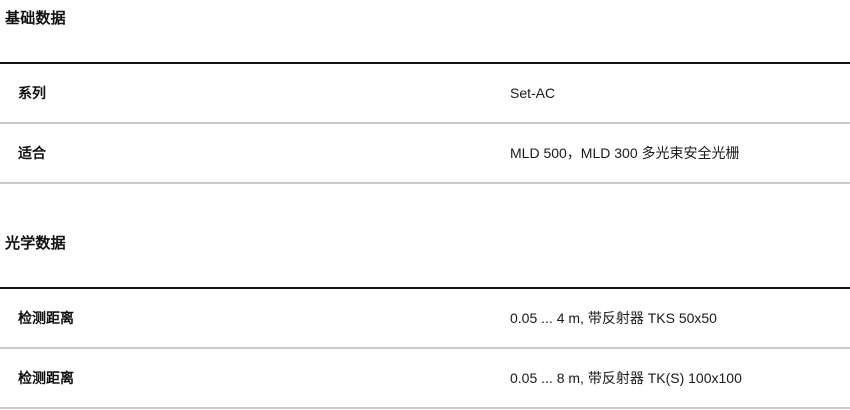 The height and width of the screenshot is (410, 850). What do you see at coordinates (35, 18) in the screenshot?
I see `section-heading-basic-data: 基础数据` at bounding box center [35, 18].